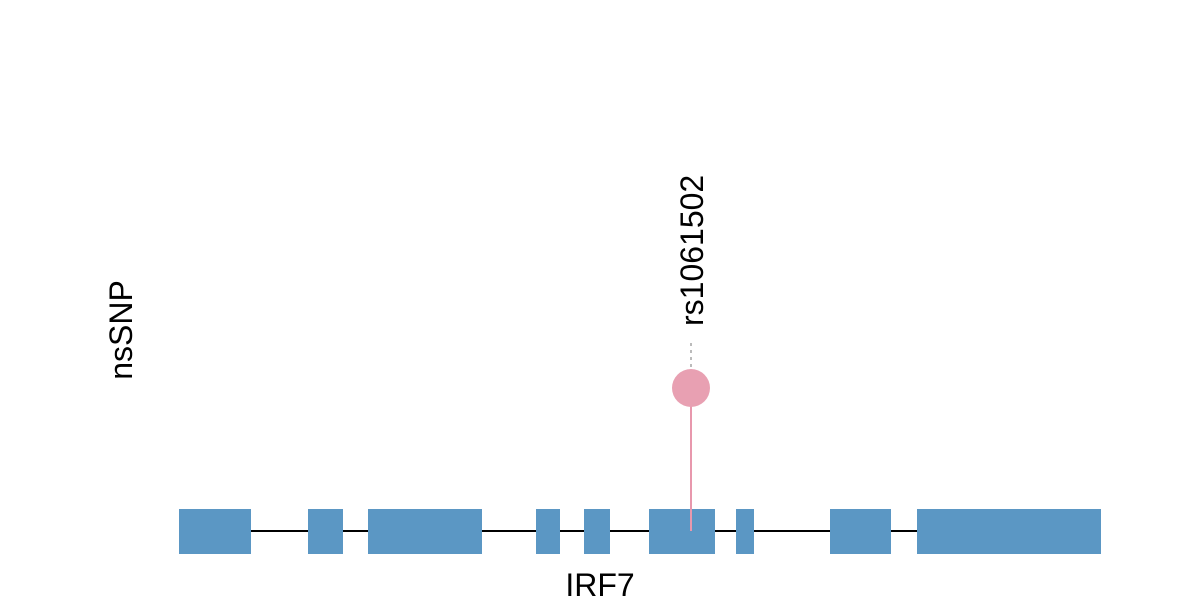 The image size is (1200, 600). What do you see at coordinates (599, 583) in the screenshot?
I see `gene-label: IRF7` at bounding box center [599, 583].